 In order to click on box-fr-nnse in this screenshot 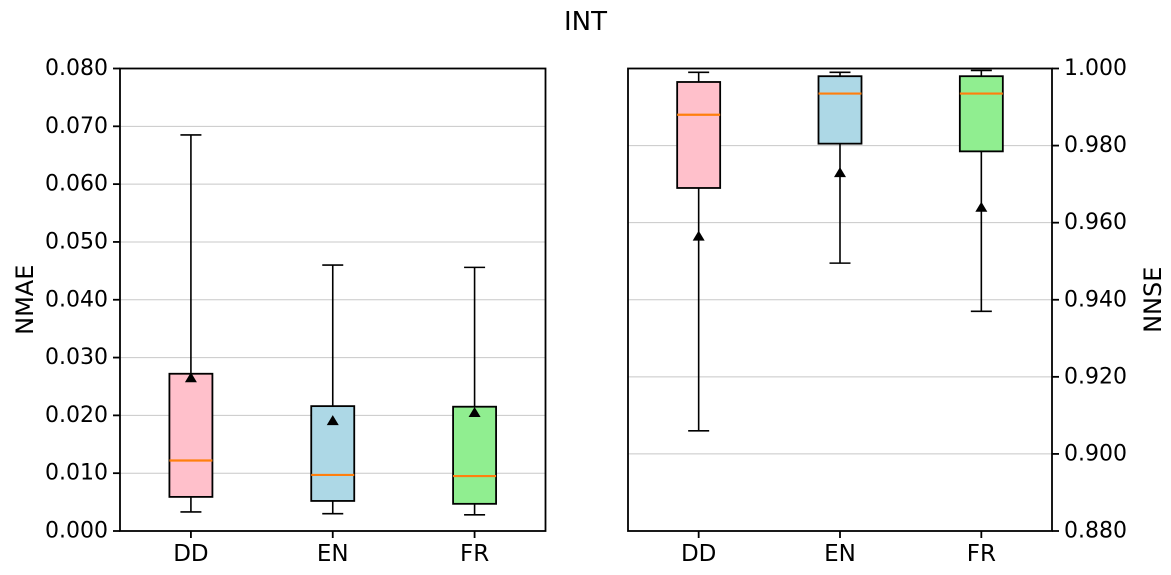, I will do `click(981, 191)`.